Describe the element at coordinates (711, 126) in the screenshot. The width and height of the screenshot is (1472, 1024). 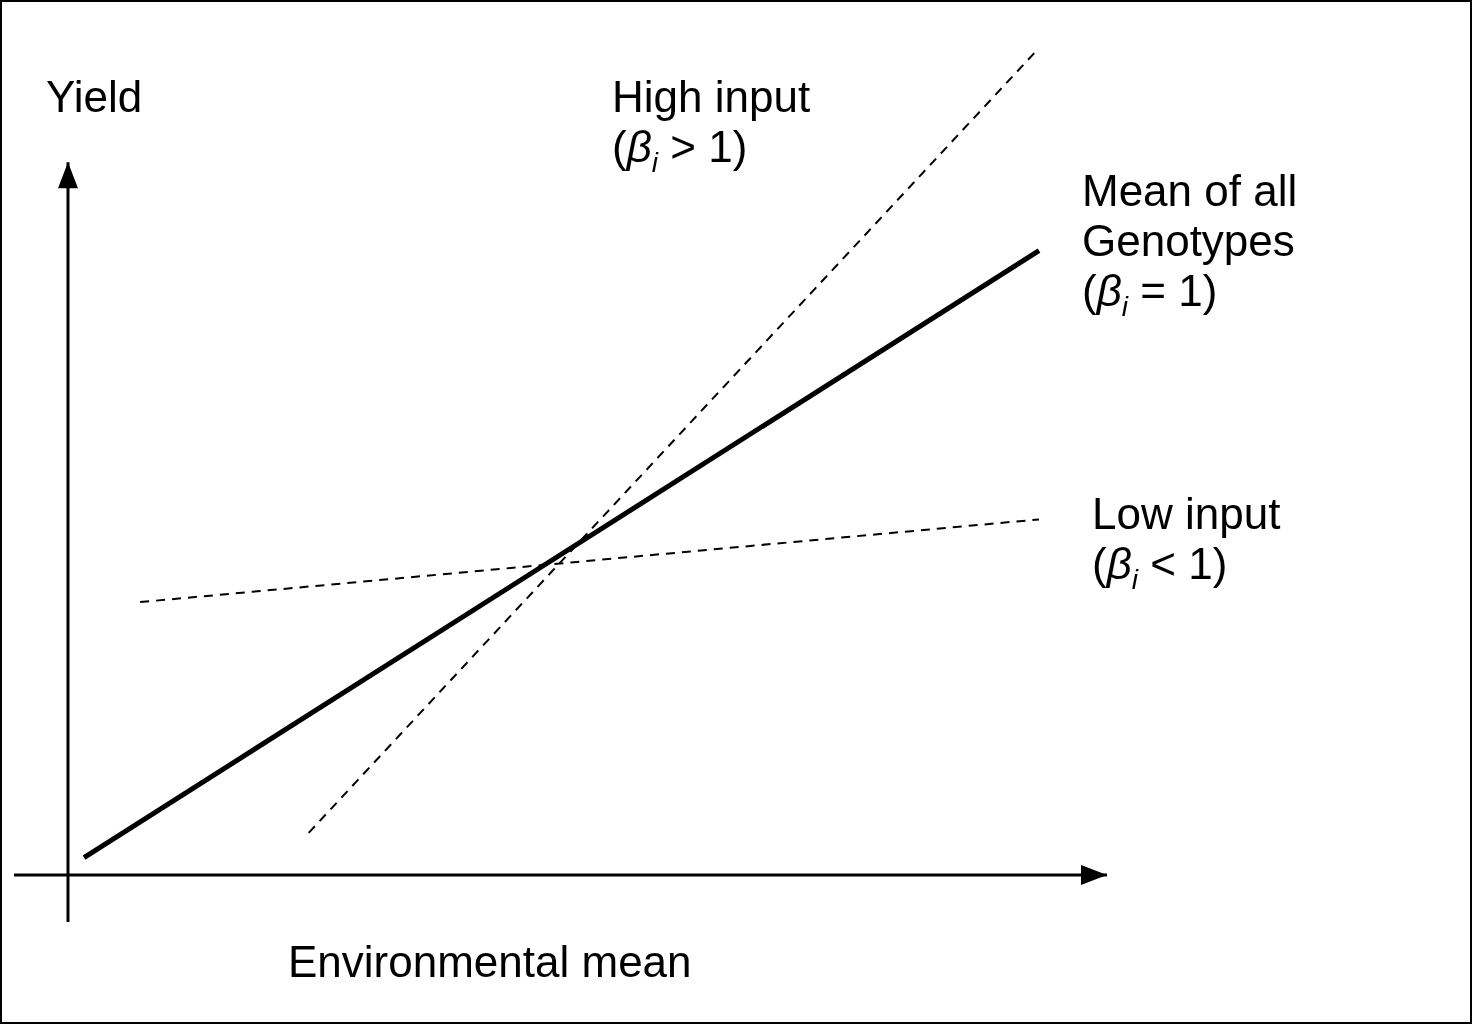
I see `series-label: High input (β$_{i}$ > 1)` at that location.